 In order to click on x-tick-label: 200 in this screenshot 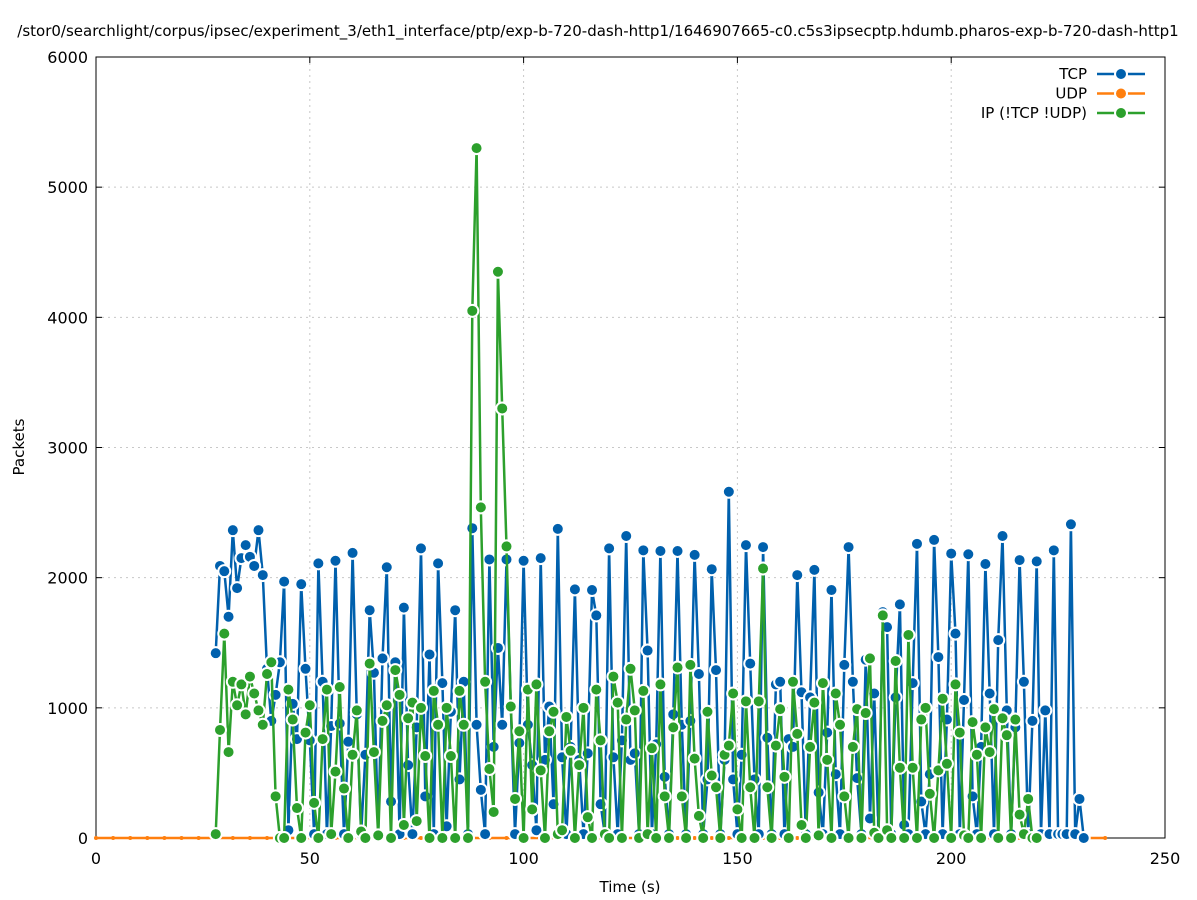, I will do `click(951, 858)`.